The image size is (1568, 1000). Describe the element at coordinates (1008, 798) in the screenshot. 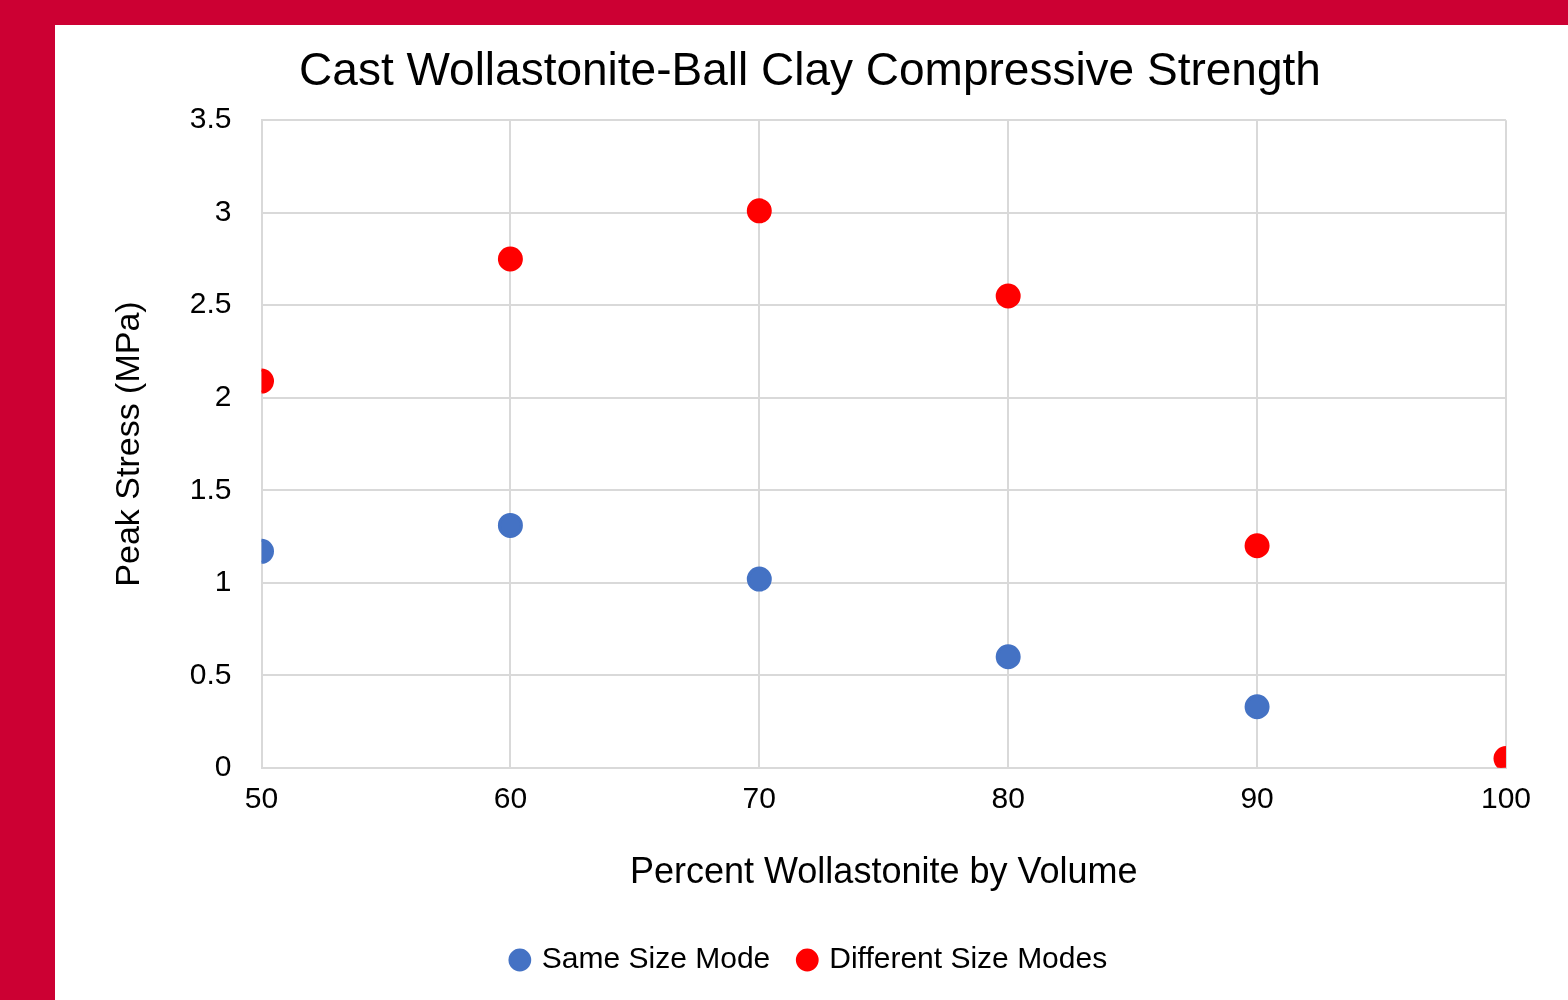

I see `x-tick-label: 80` at that location.